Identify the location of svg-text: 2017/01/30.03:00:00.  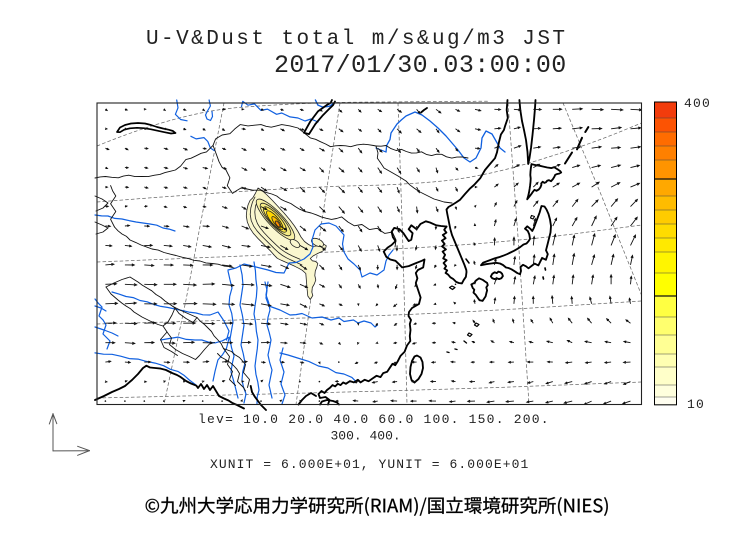
(420, 65).